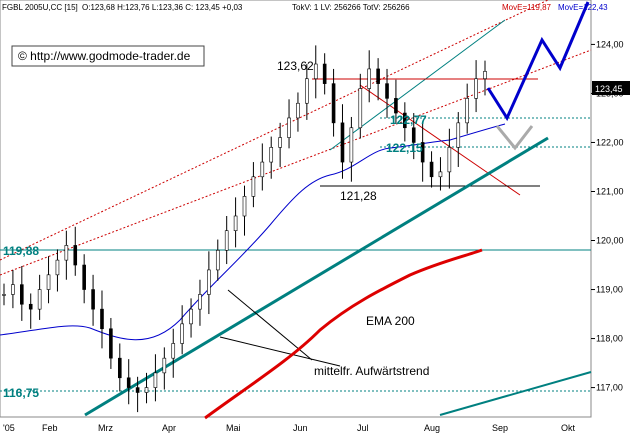 The height and width of the screenshot is (436, 631). What do you see at coordinates (289, 428) in the screenshot?
I see `x-axis: '05 Feb Mrz Apr Mai Jun Jul Aug Sep Okt` at bounding box center [289, 428].